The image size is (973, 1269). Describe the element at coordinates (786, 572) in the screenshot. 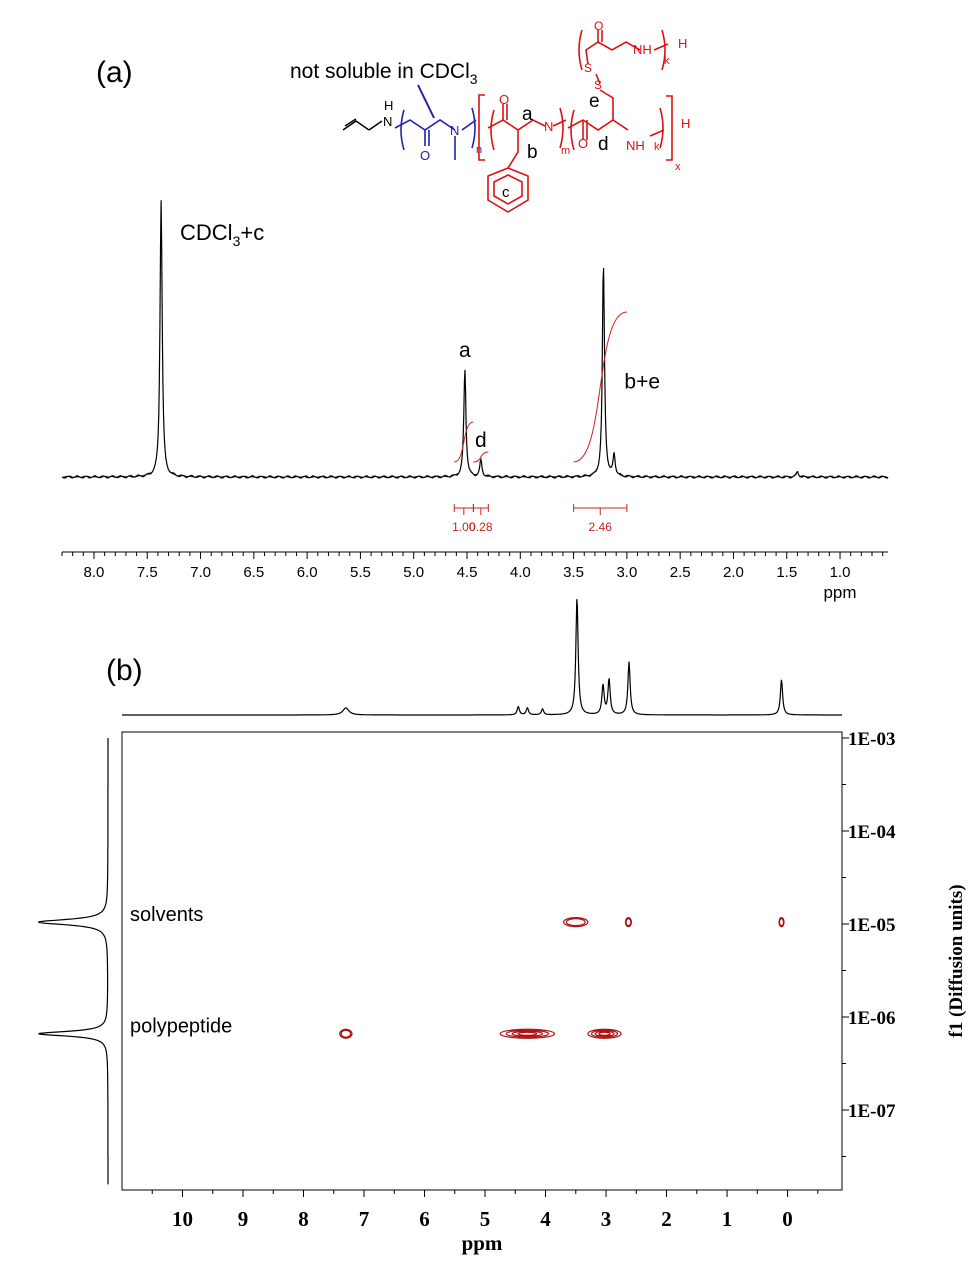

I see `x-tick-label-a: 1.5` at that location.